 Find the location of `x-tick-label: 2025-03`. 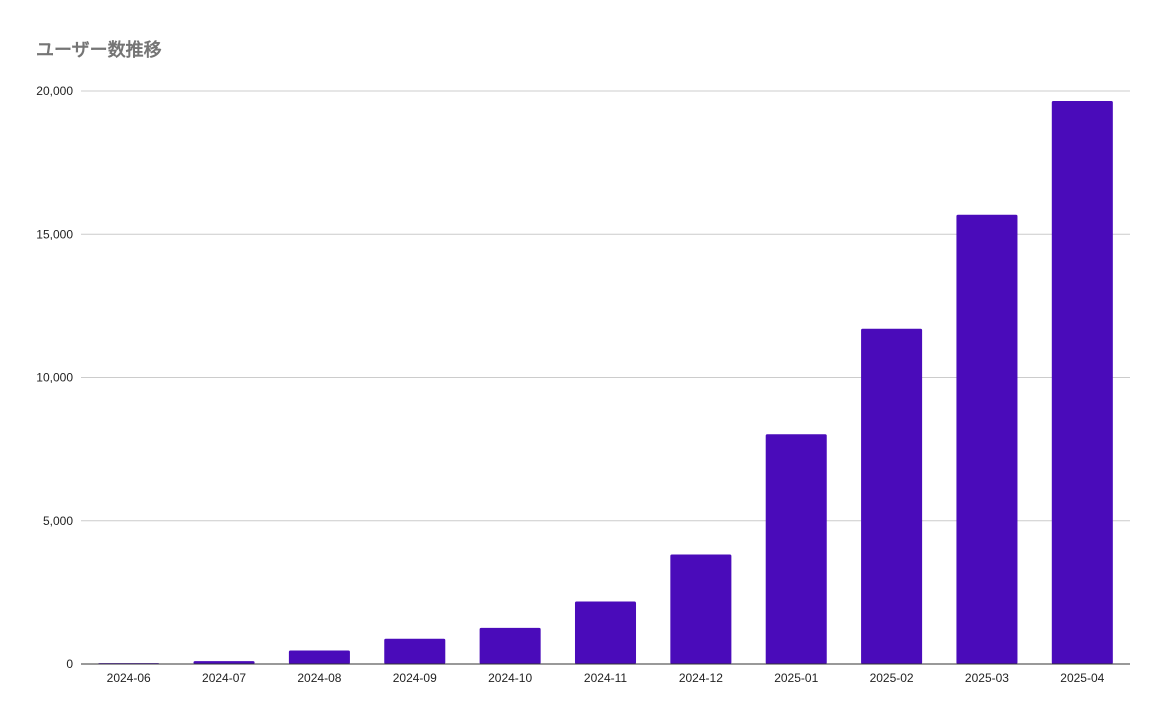

x-tick-label: 2025-03 is located at coordinates (987, 678).